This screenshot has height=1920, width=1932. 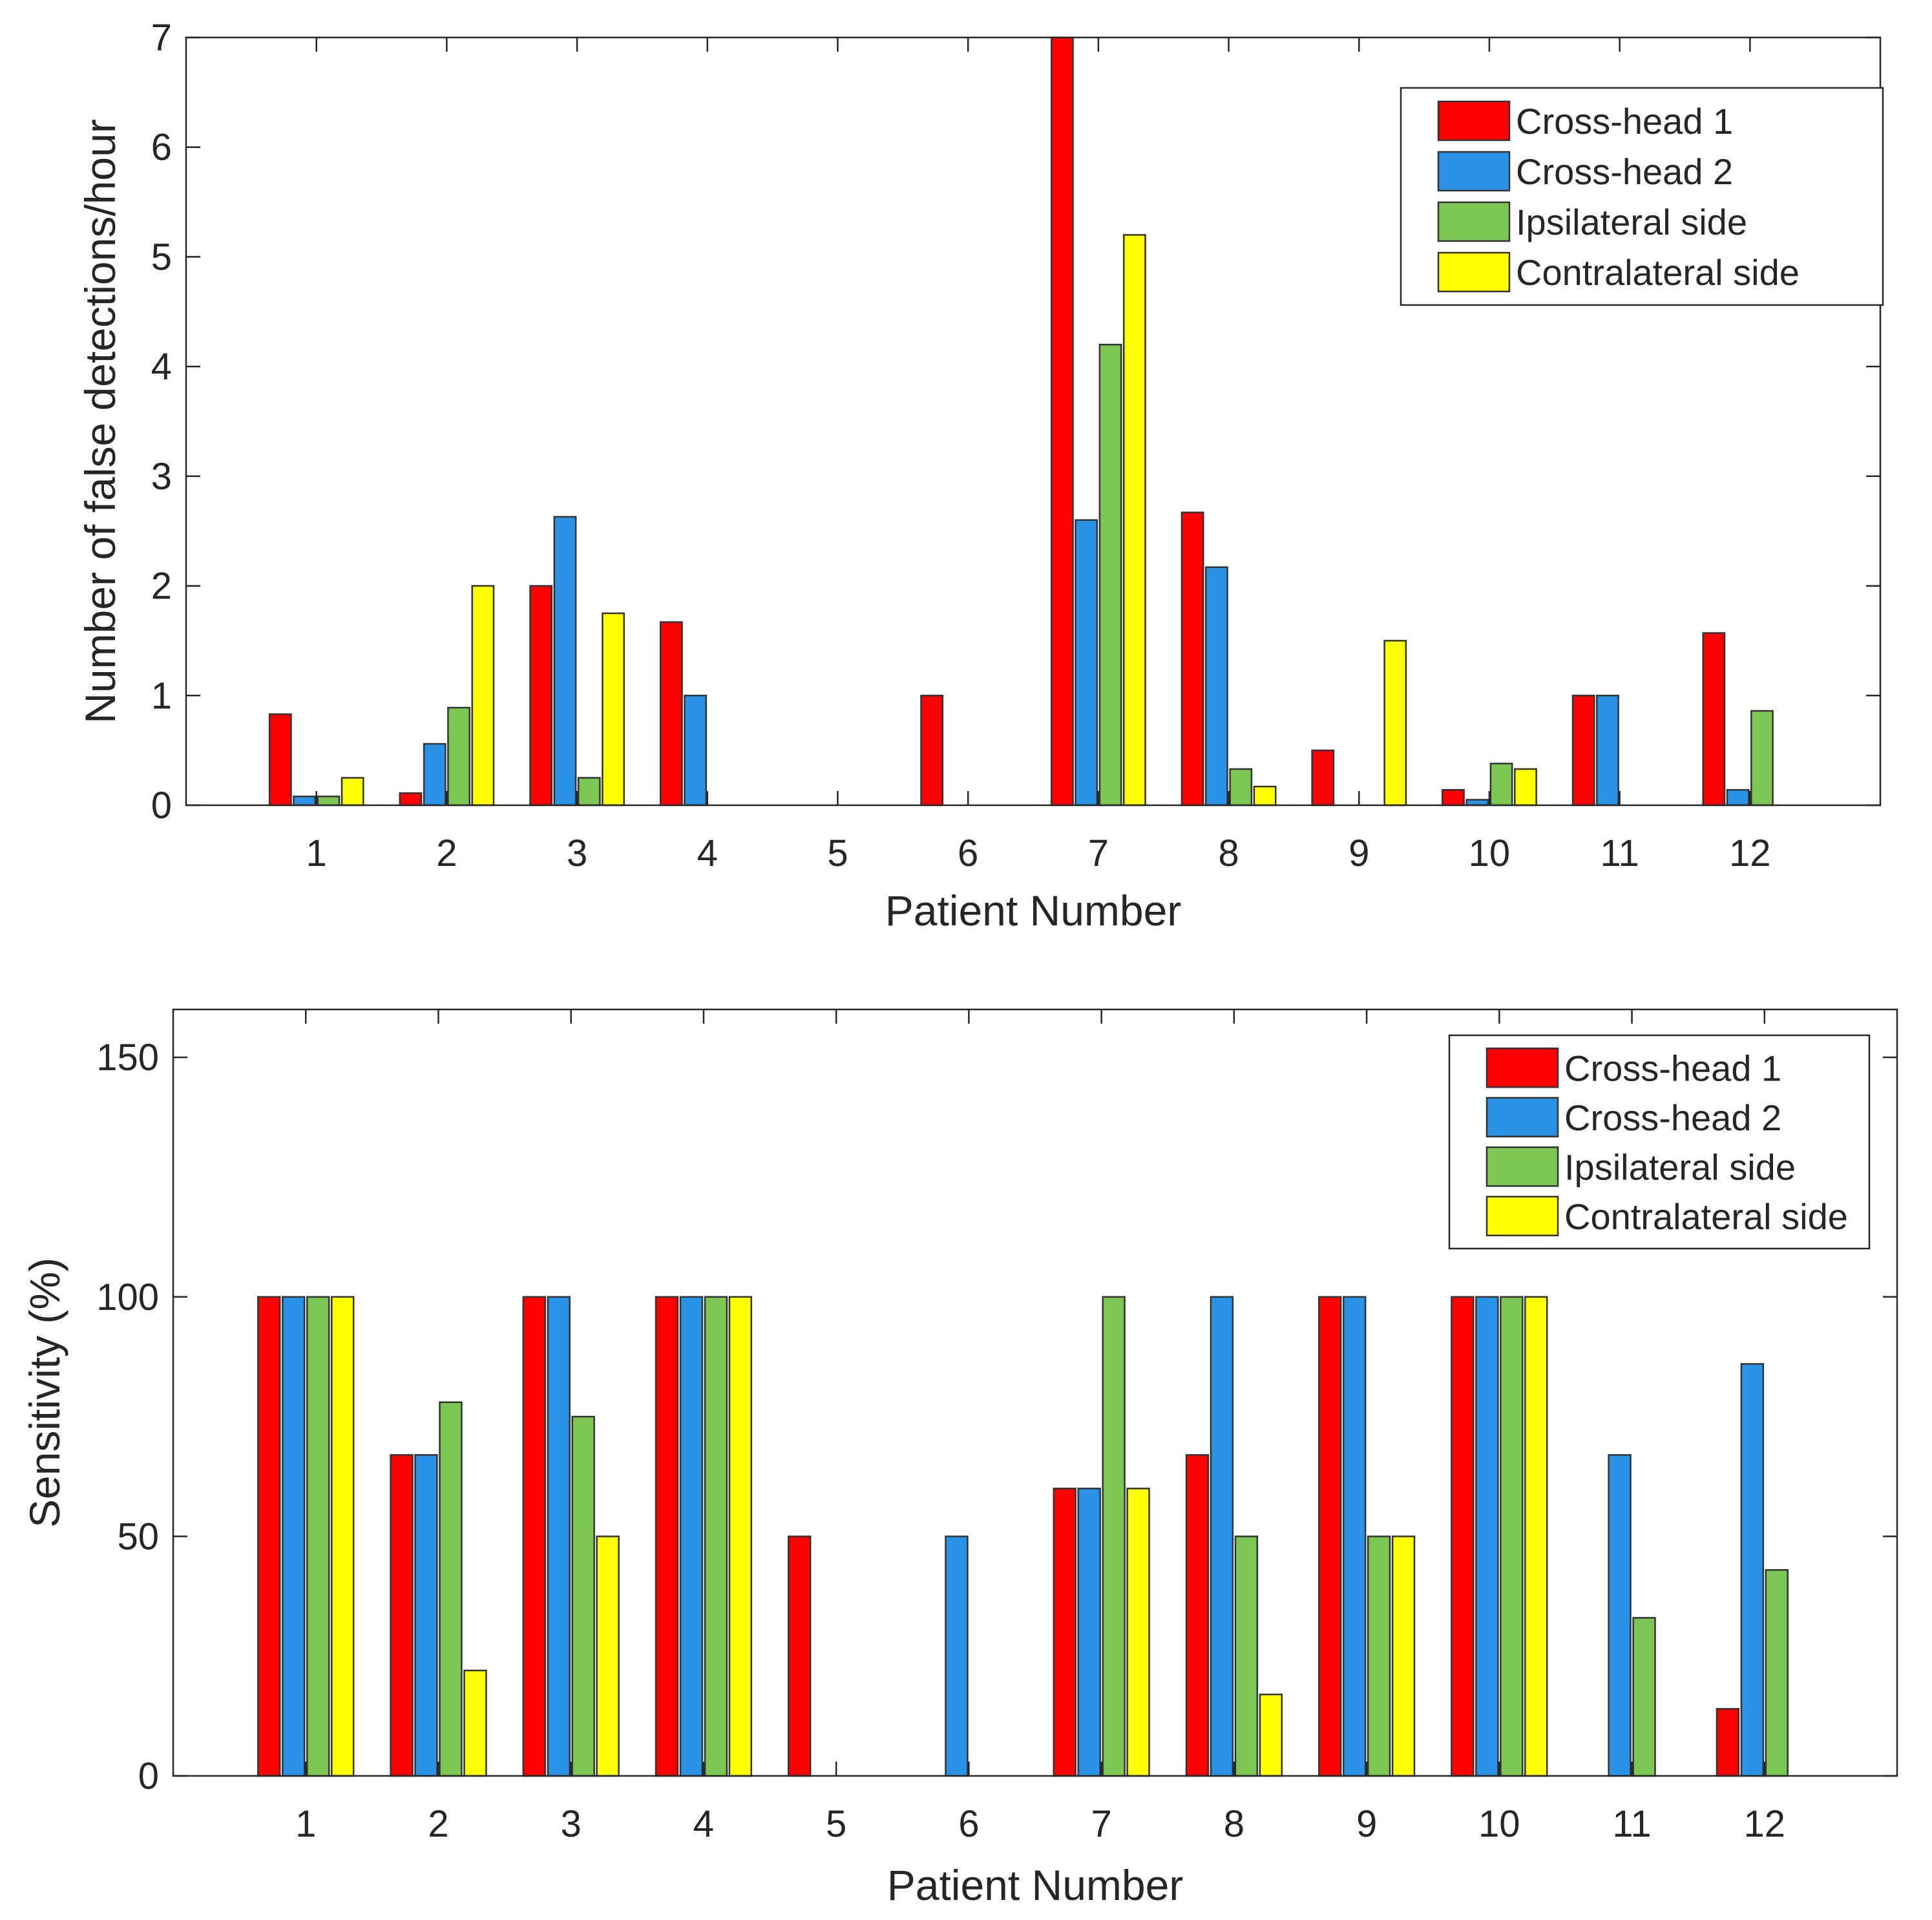 What do you see at coordinates (100, 421) in the screenshot?
I see `y-axis-title: Number of false detections/hour` at bounding box center [100, 421].